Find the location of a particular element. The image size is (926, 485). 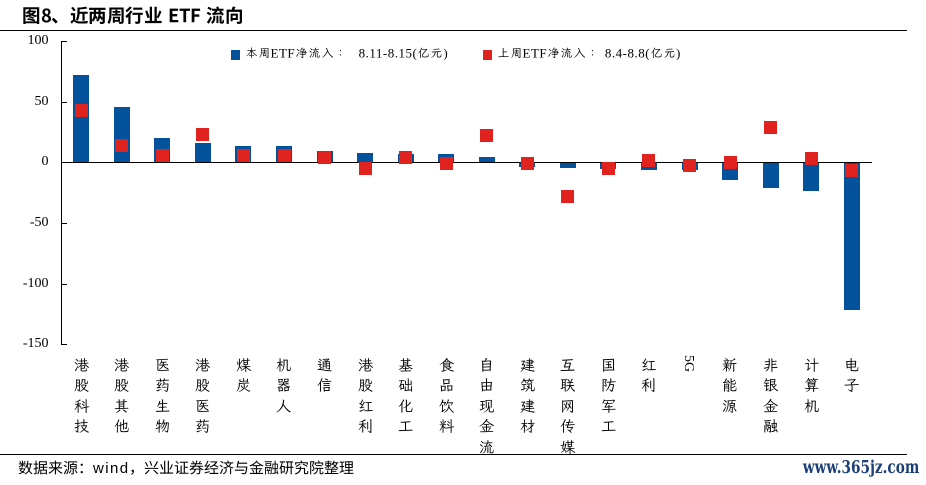

glyph-红 is located at coordinates (365, 405).